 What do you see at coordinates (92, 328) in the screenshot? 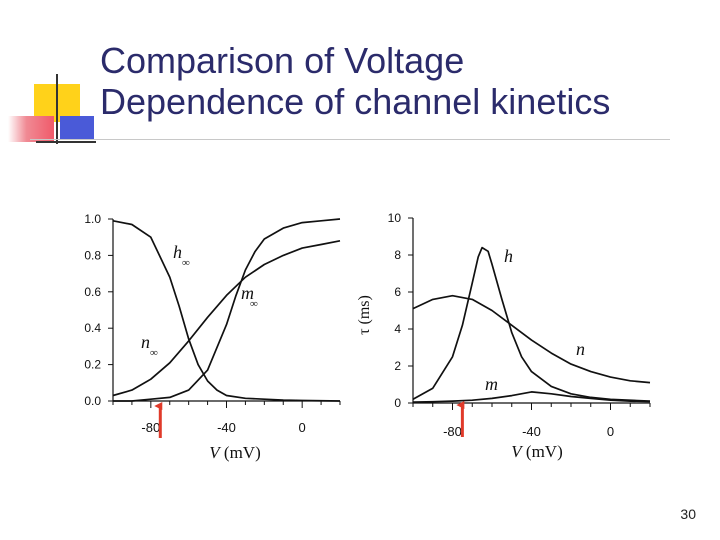
I see `y-tick-label: 0.4` at bounding box center [92, 328].